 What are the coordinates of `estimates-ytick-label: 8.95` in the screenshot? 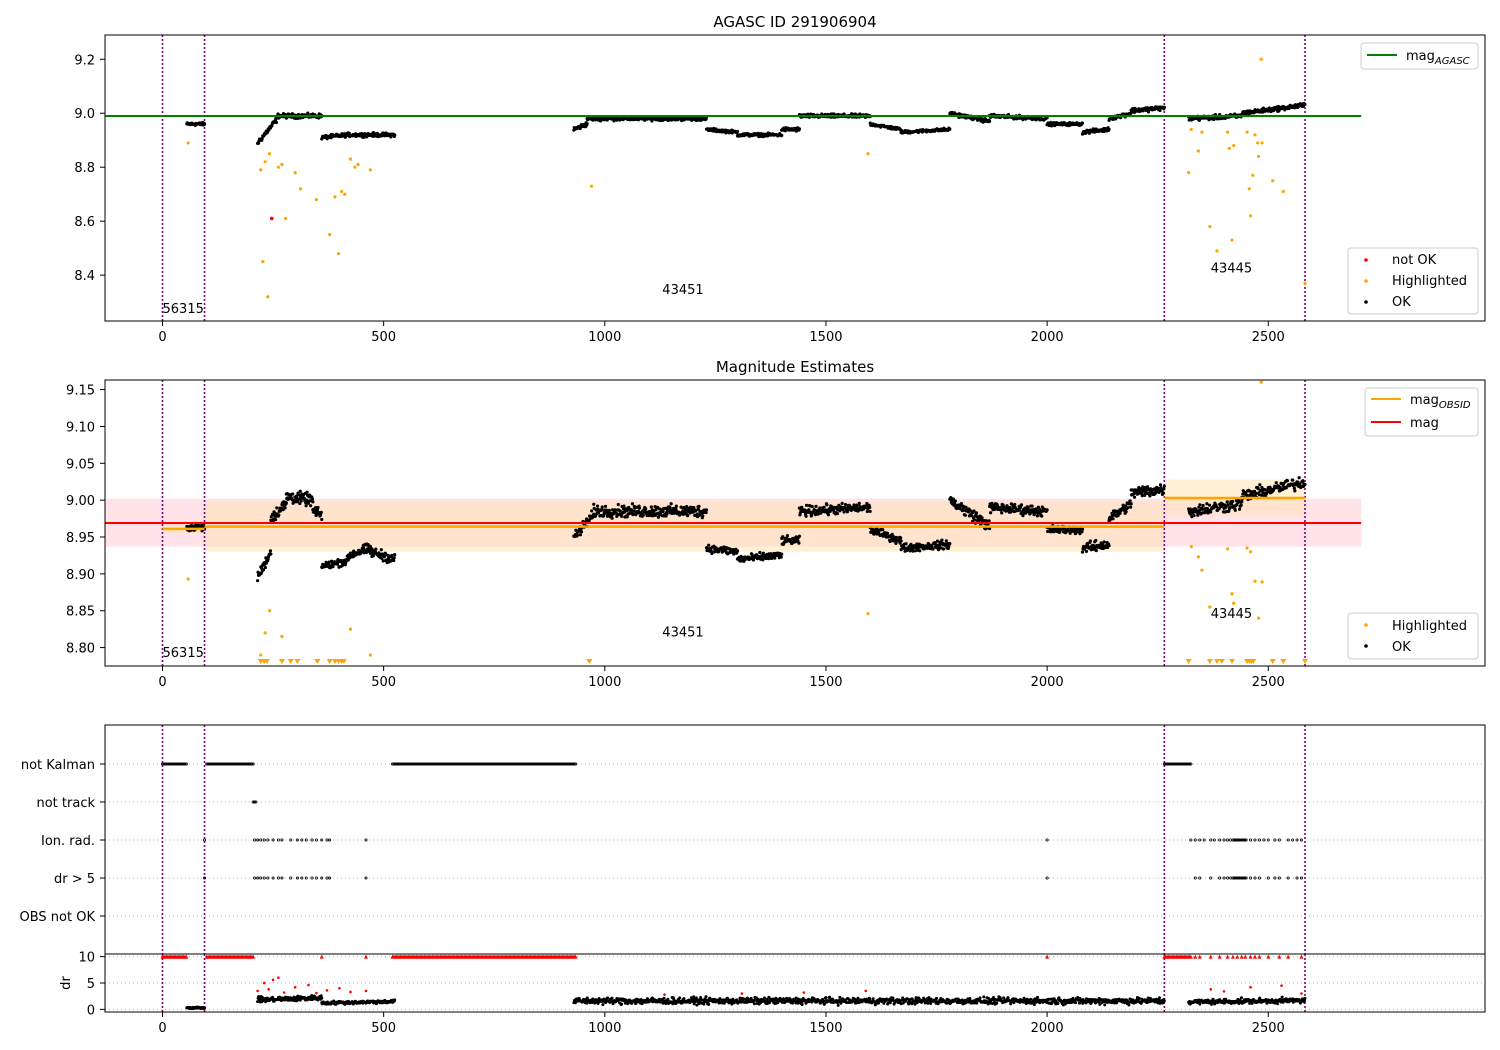 It's located at (80, 538).